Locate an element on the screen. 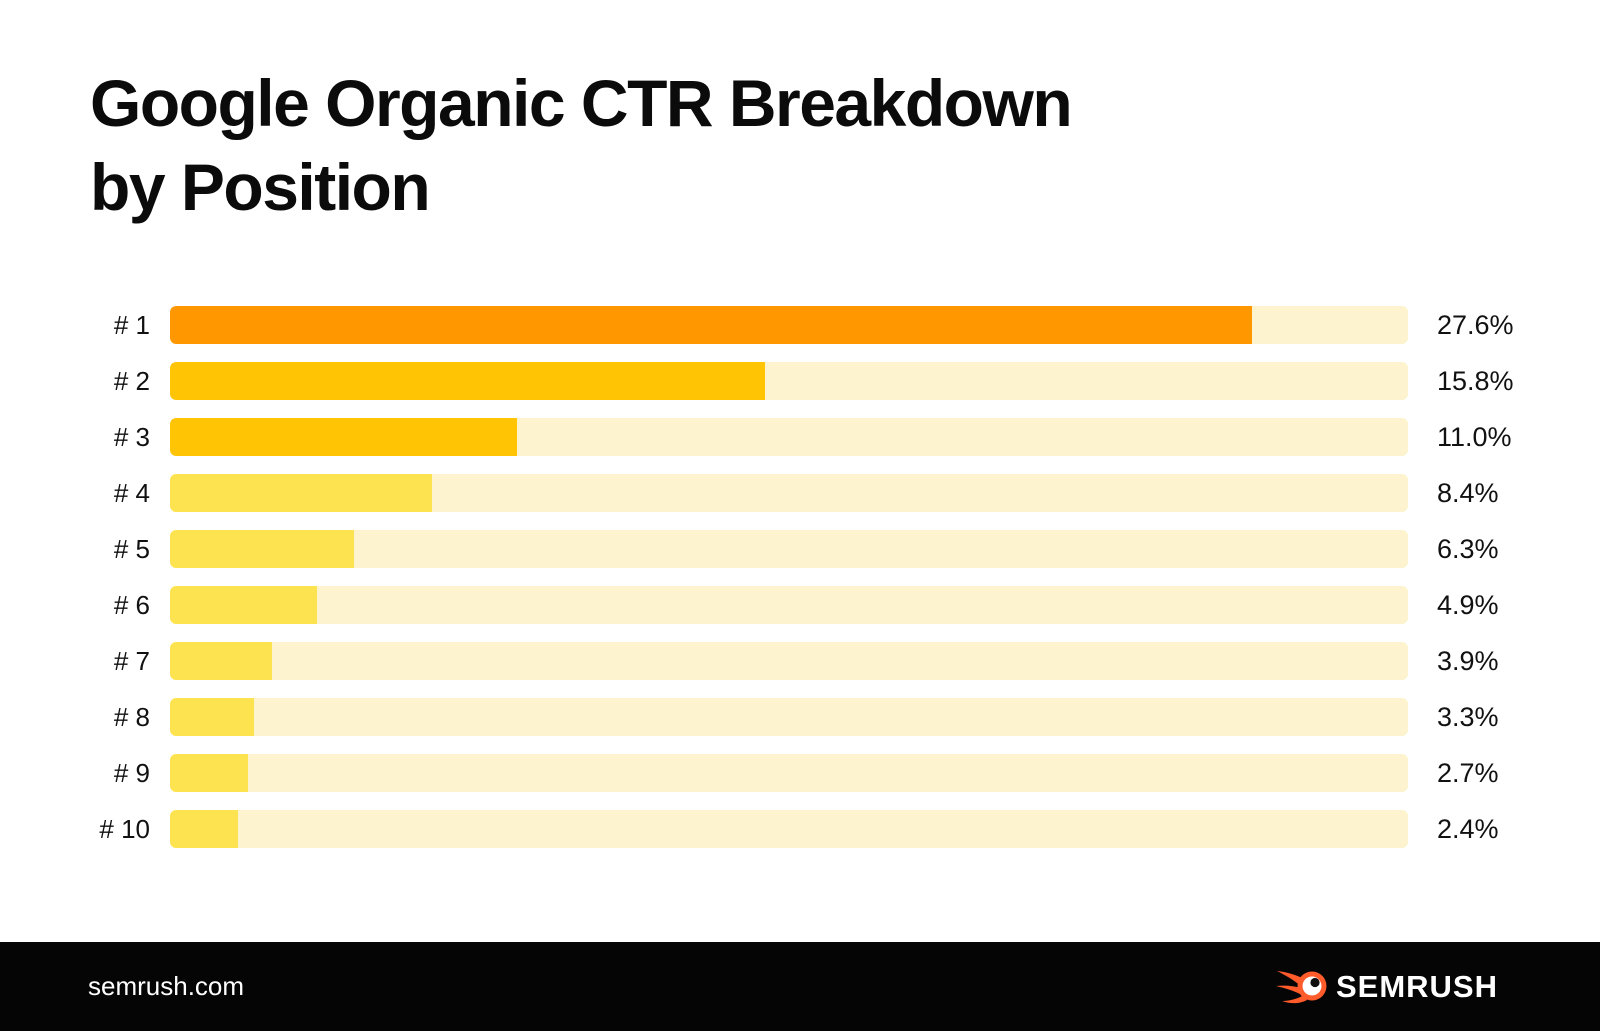 The height and width of the screenshot is (1031, 1600). value-label: 4.9% is located at coordinates (1468, 604).